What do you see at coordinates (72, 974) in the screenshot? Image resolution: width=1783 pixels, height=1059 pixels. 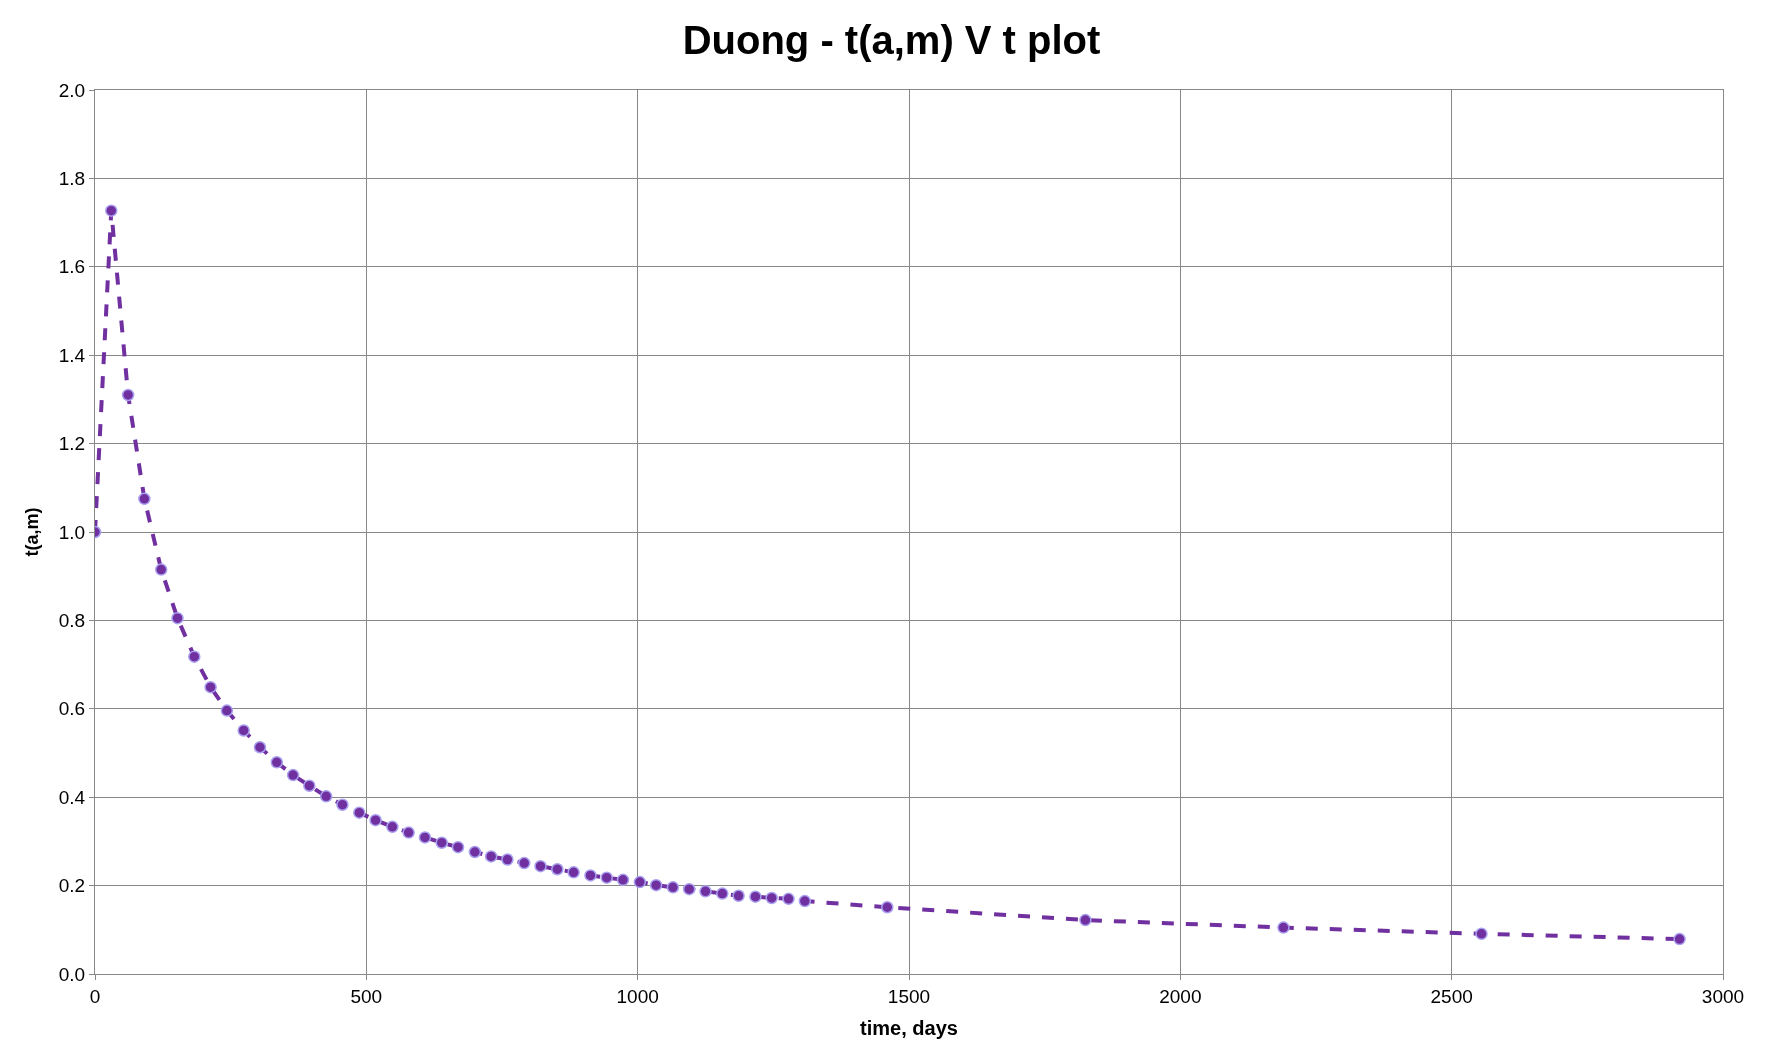 I see `y-tick-label: 0.0` at bounding box center [72, 974].